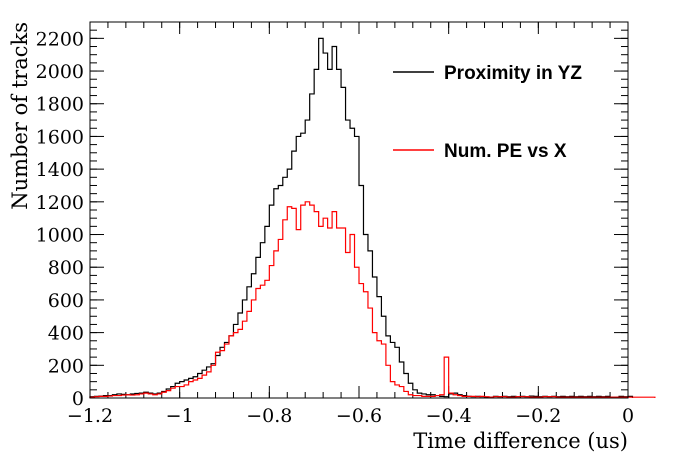 This screenshot has width=698, height=475. I want to click on x-tick-label: −0.2, so click(538, 416).